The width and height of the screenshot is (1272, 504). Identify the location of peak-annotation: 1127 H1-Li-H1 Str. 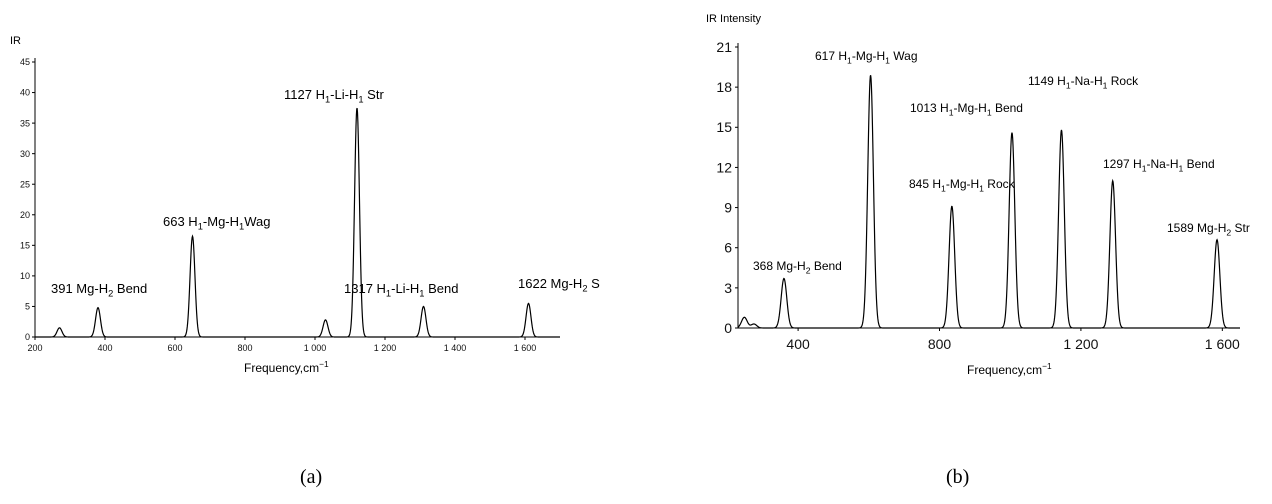
(334, 96).